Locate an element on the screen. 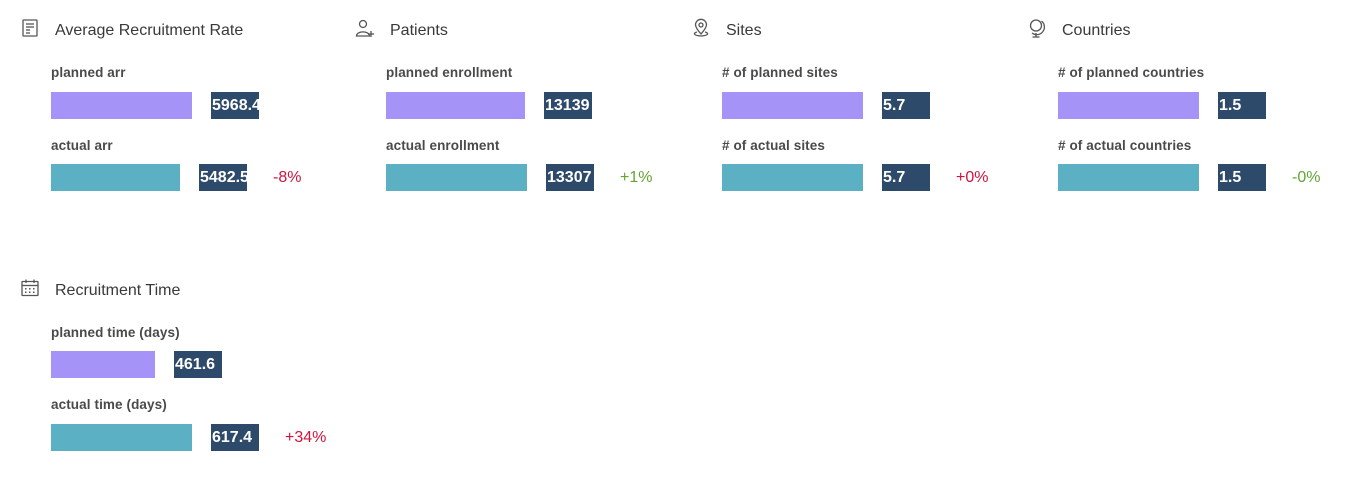  planned-label: planned arr is located at coordinates (88, 72).